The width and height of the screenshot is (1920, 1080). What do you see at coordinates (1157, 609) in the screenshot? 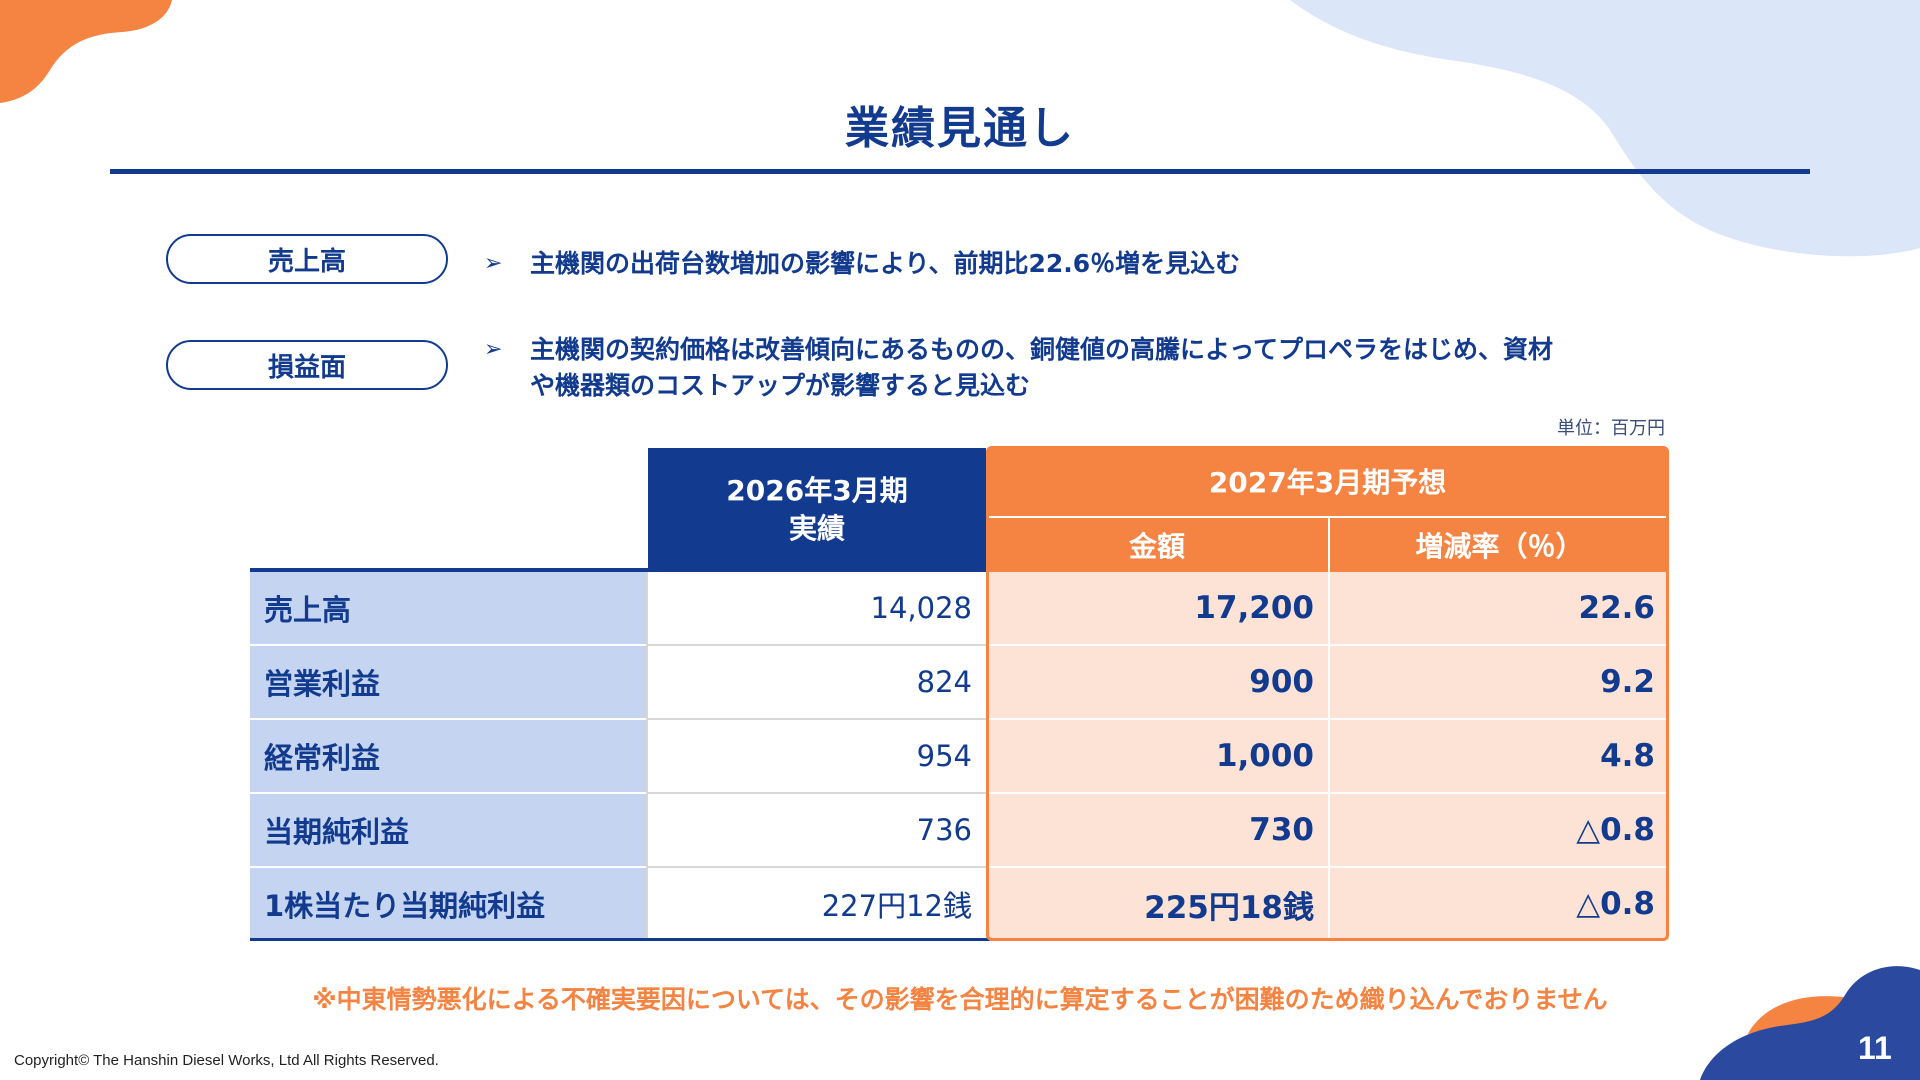
I see `table-cell-forecast: 17,200` at bounding box center [1157, 609].